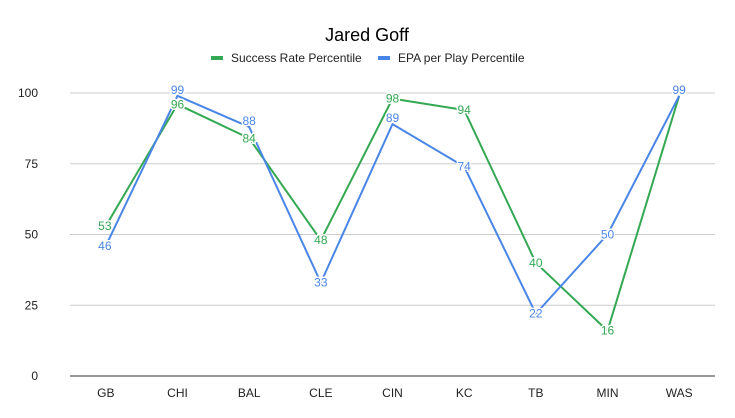 Image resolution: width=735 pixels, height=418 pixels. Describe the element at coordinates (32, 305) in the screenshot. I see `y-tick-label: 25` at that location.